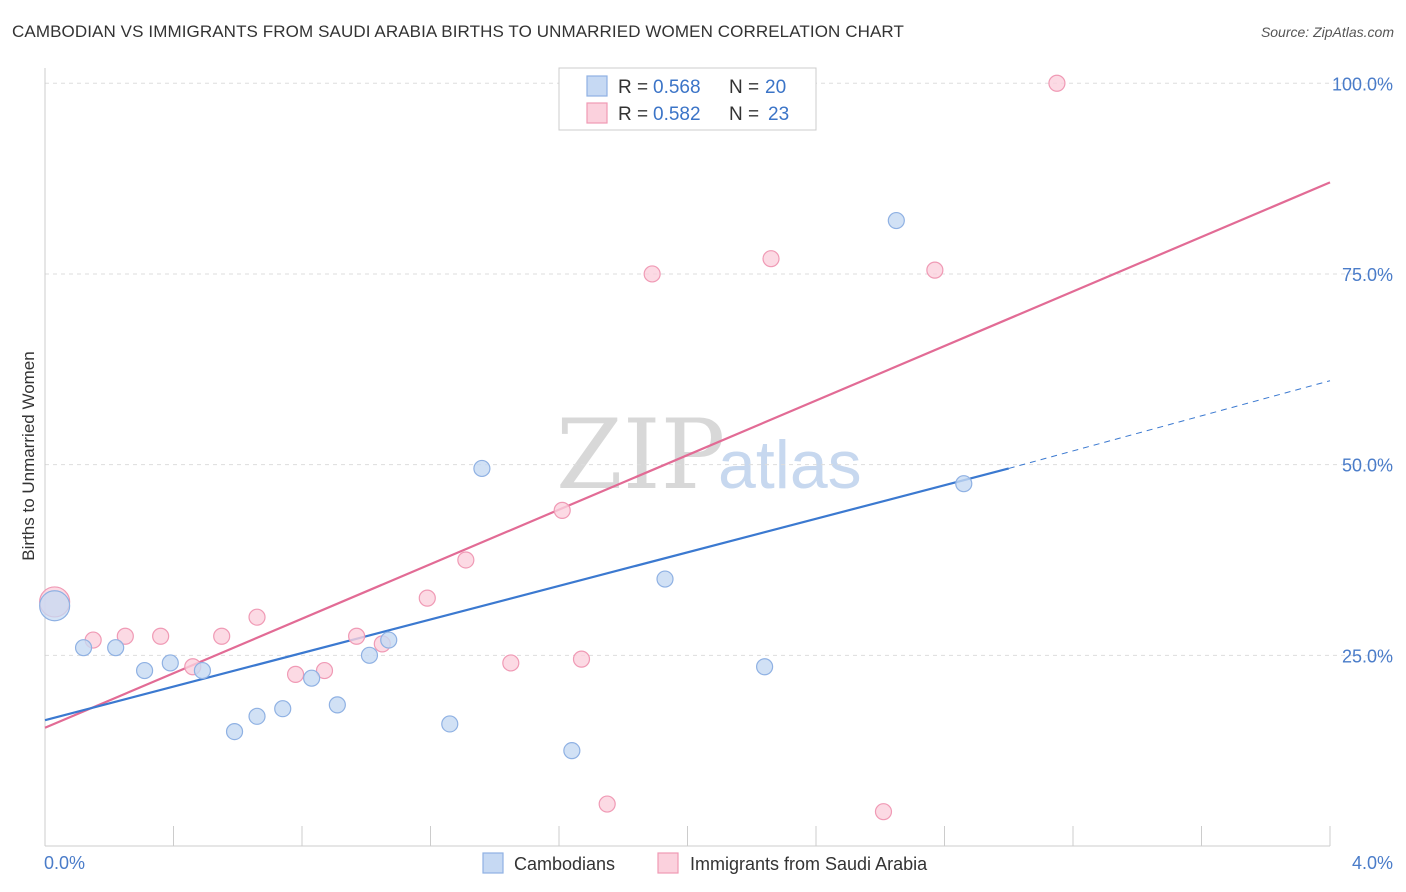  I want to click on watermark-zip: ZIP, so click(640, 455).